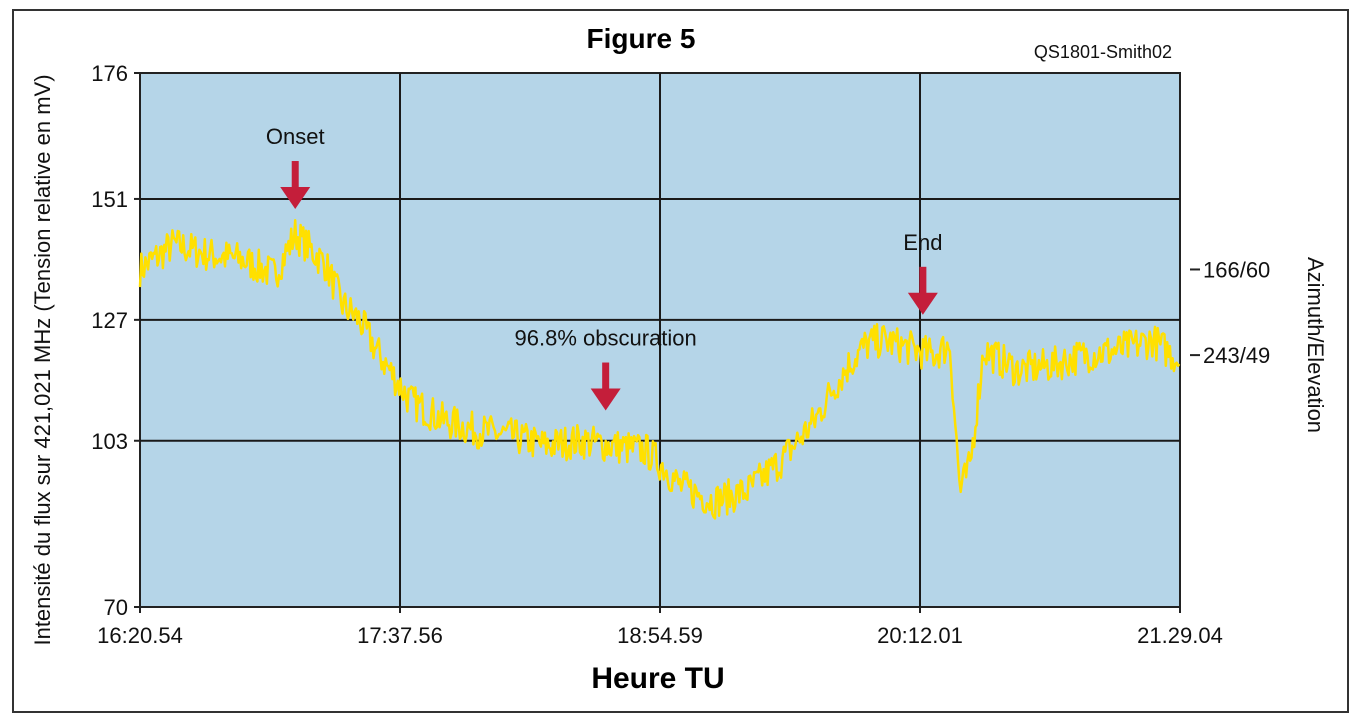  Describe the element at coordinates (1236, 269) in the screenshot. I see `y2-tick-label: 166/60` at that location.